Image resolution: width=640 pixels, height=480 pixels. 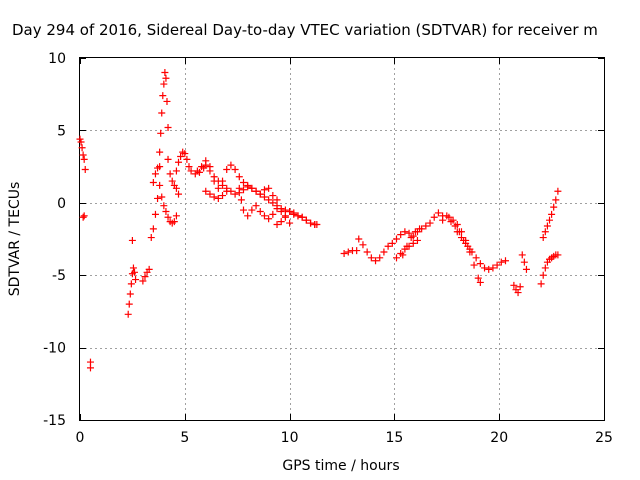 I want to click on series-arc13, so click(x=237, y=180).